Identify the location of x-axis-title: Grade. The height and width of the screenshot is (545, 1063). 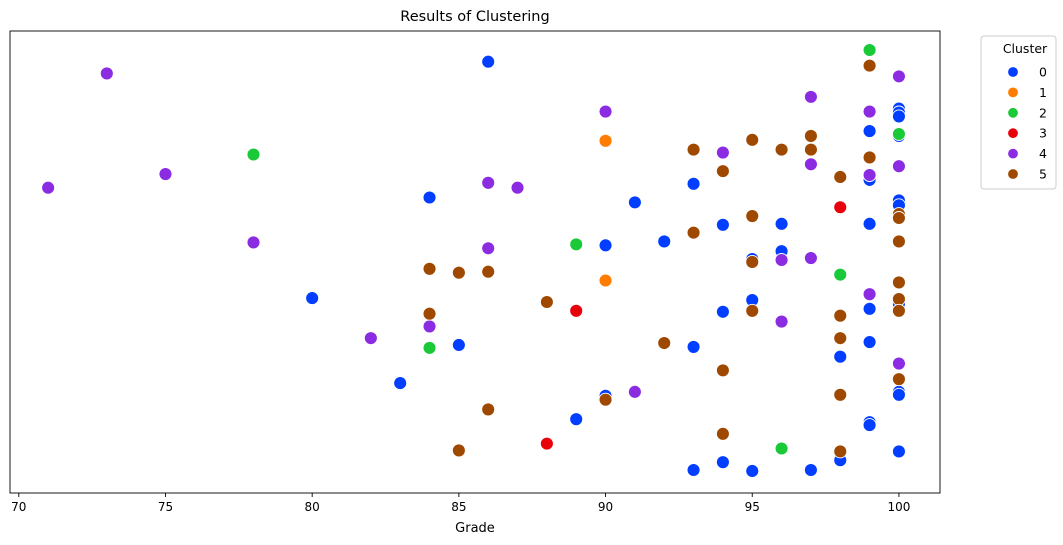
(475, 528).